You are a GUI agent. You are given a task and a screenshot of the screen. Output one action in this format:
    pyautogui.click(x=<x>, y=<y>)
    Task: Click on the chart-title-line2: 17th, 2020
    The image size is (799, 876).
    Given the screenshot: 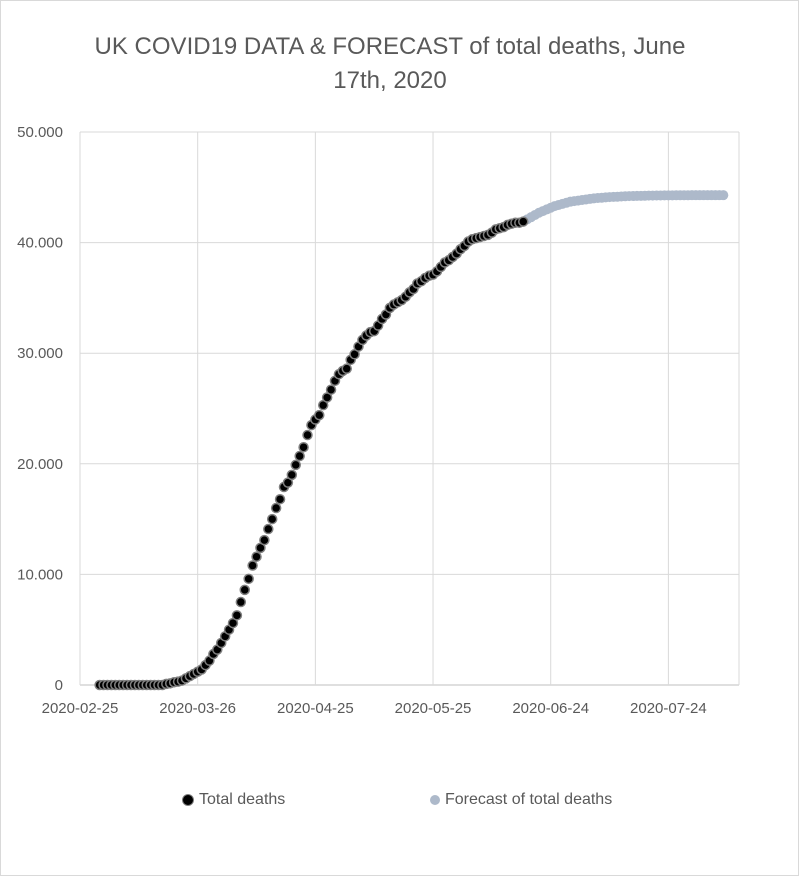 What is the action you would take?
    pyautogui.click(x=390, y=80)
    